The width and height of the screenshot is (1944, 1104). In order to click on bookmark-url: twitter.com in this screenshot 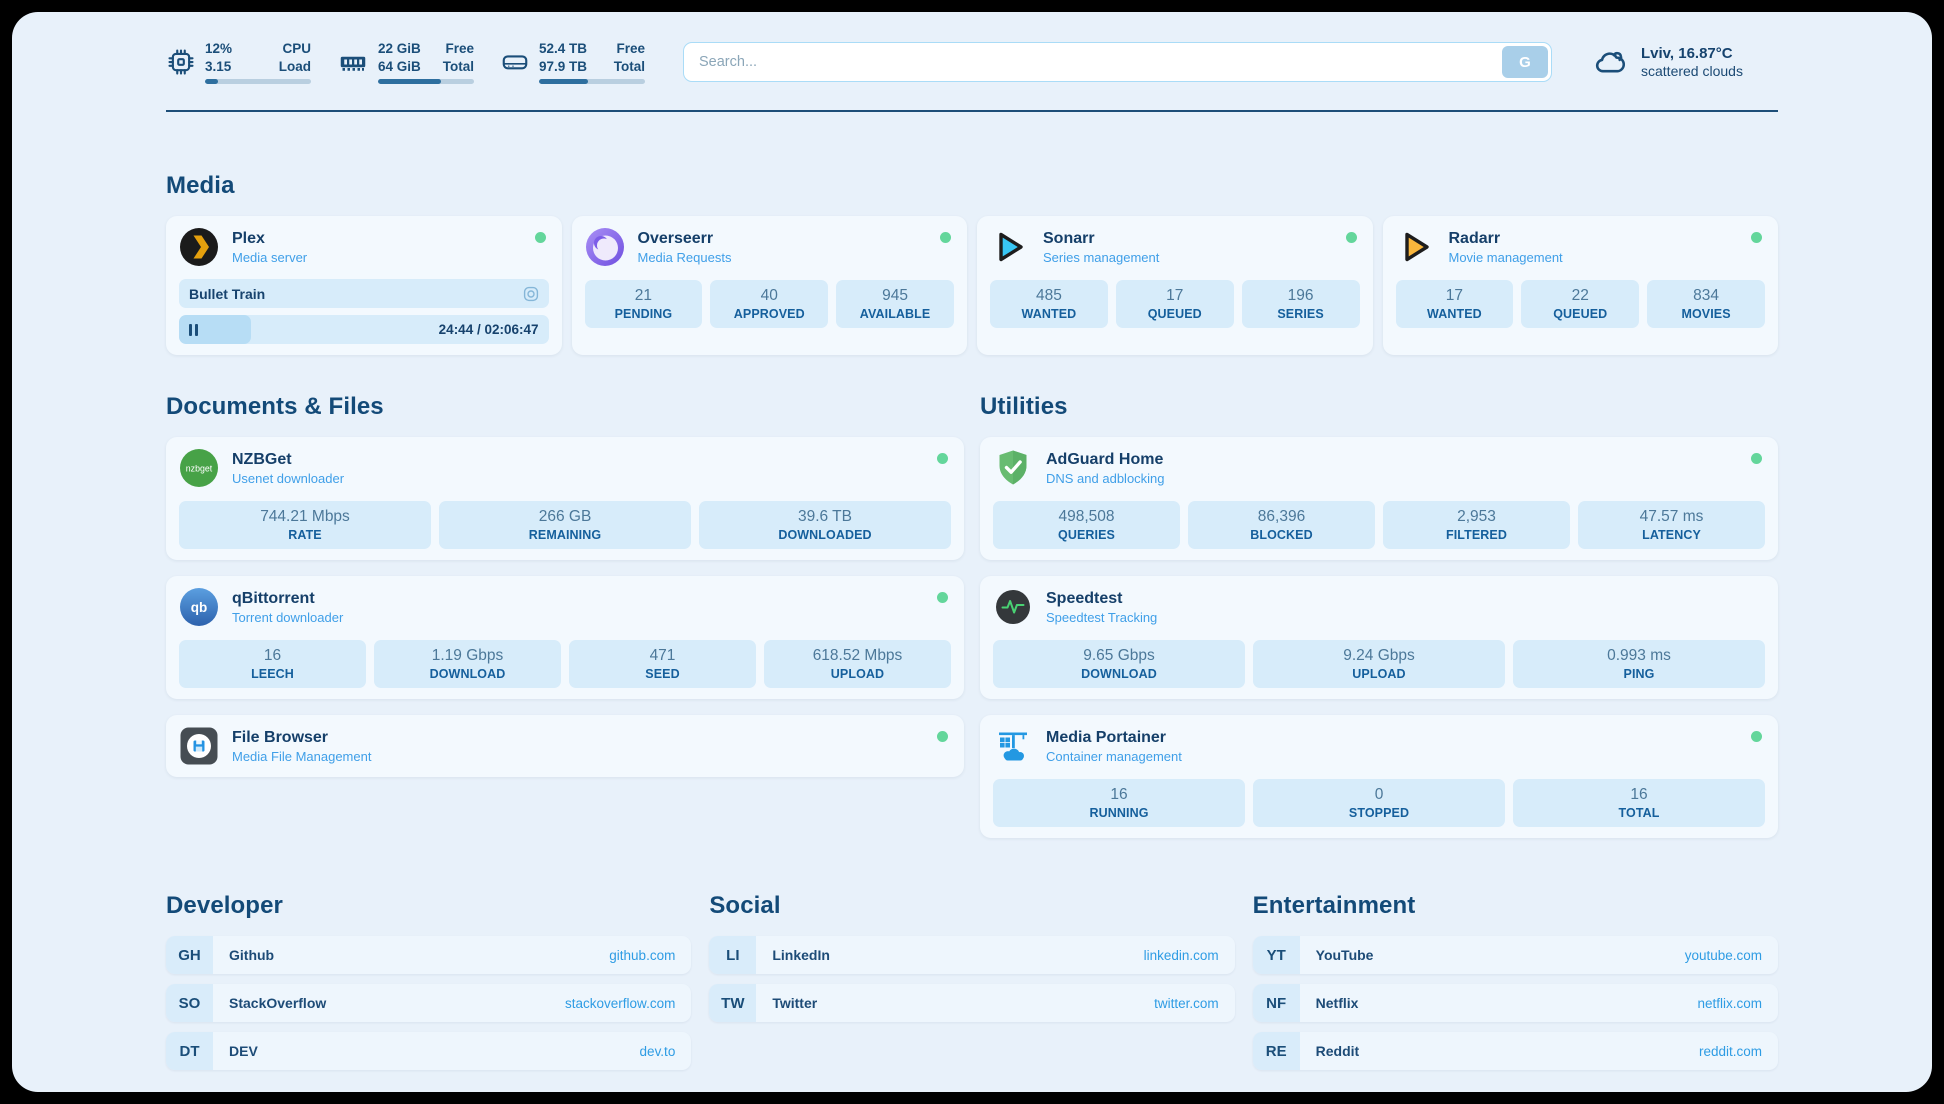, I will do `click(1186, 1003)`.